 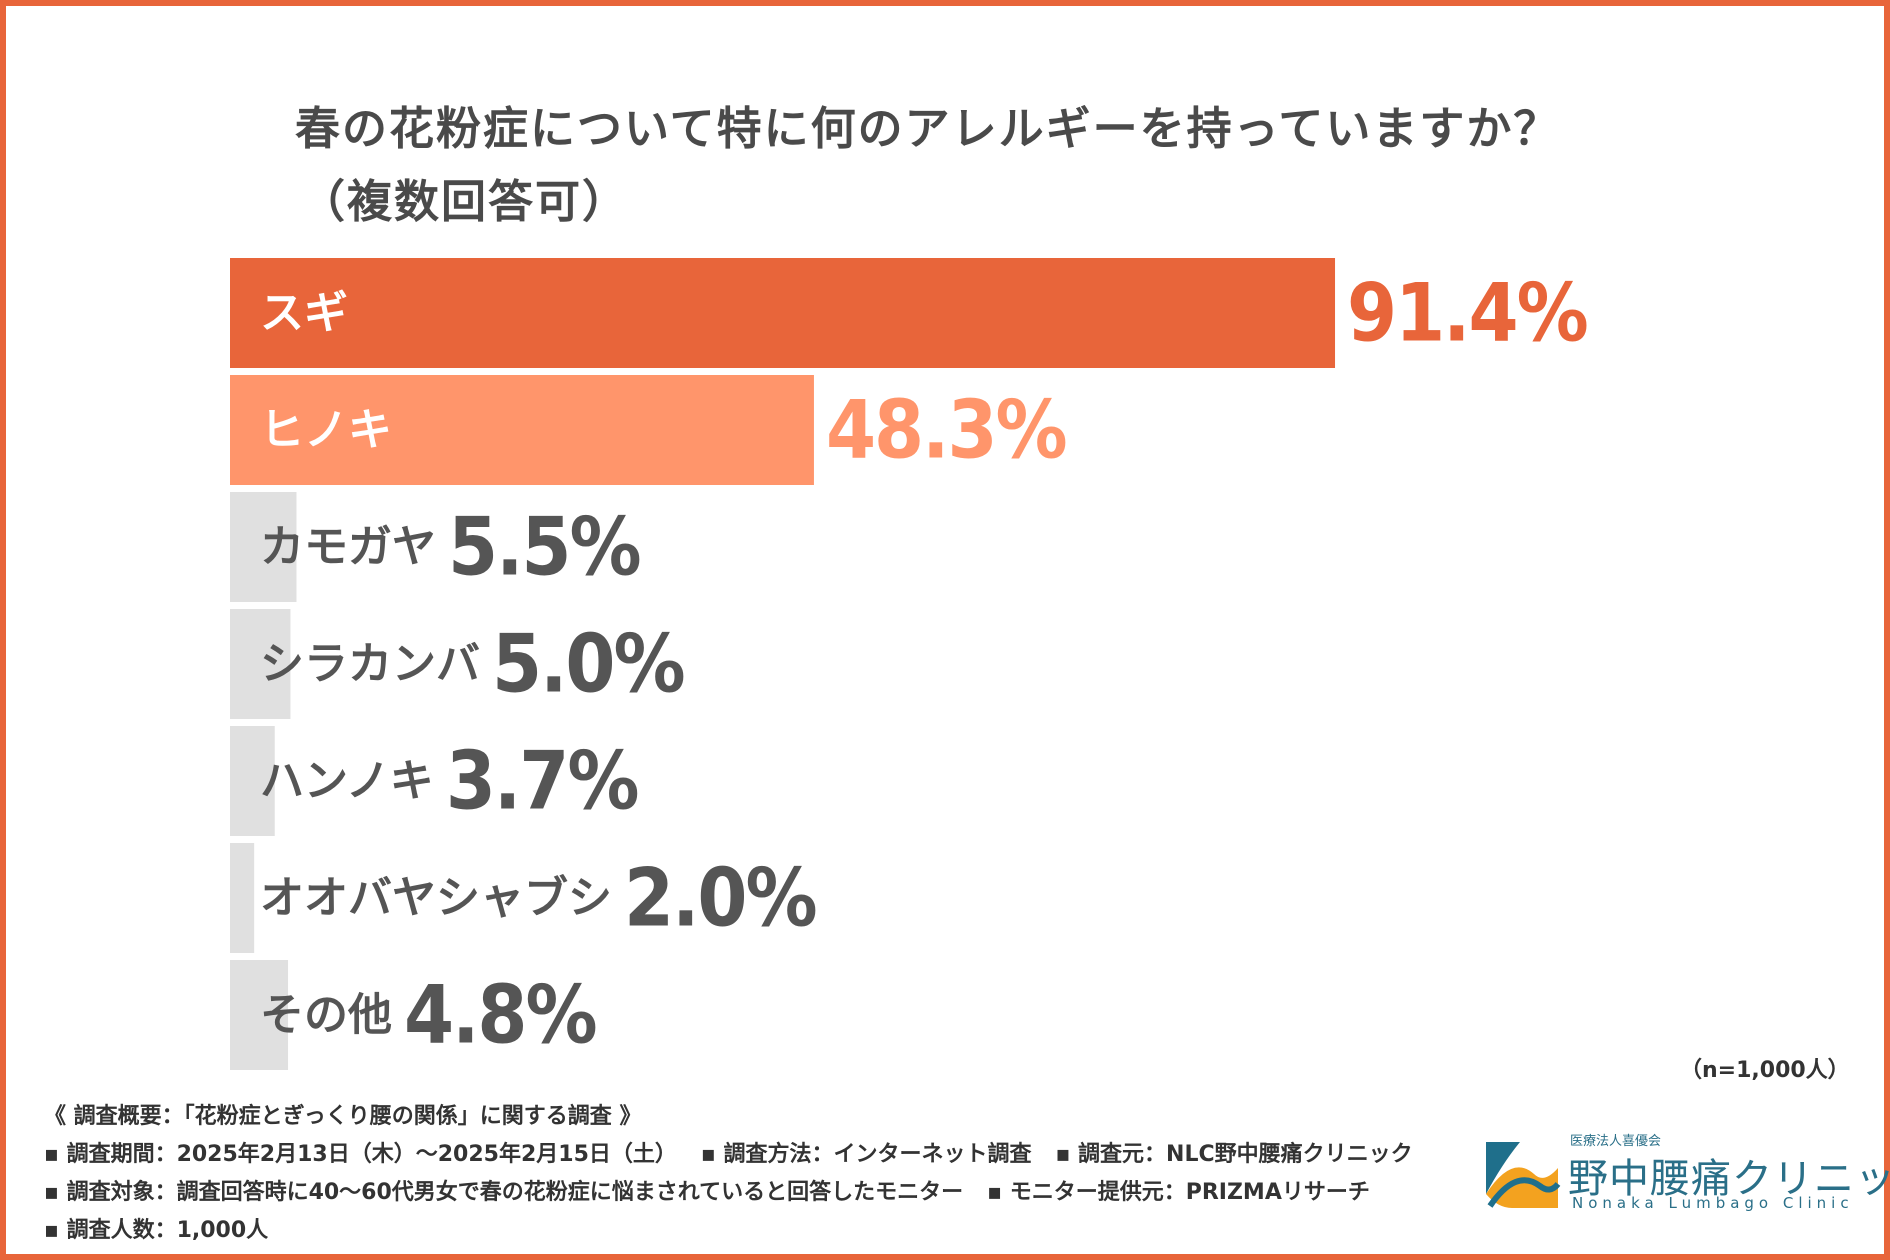 What do you see at coordinates (304, 313) in the screenshot?
I see `bar-label-0: スギ` at bounding box center [304, 313].